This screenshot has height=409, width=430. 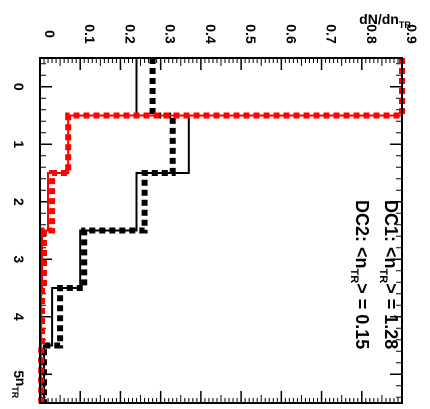 I want to click on annotation-prefix: DC1: <n, so click(x=391, y=234).